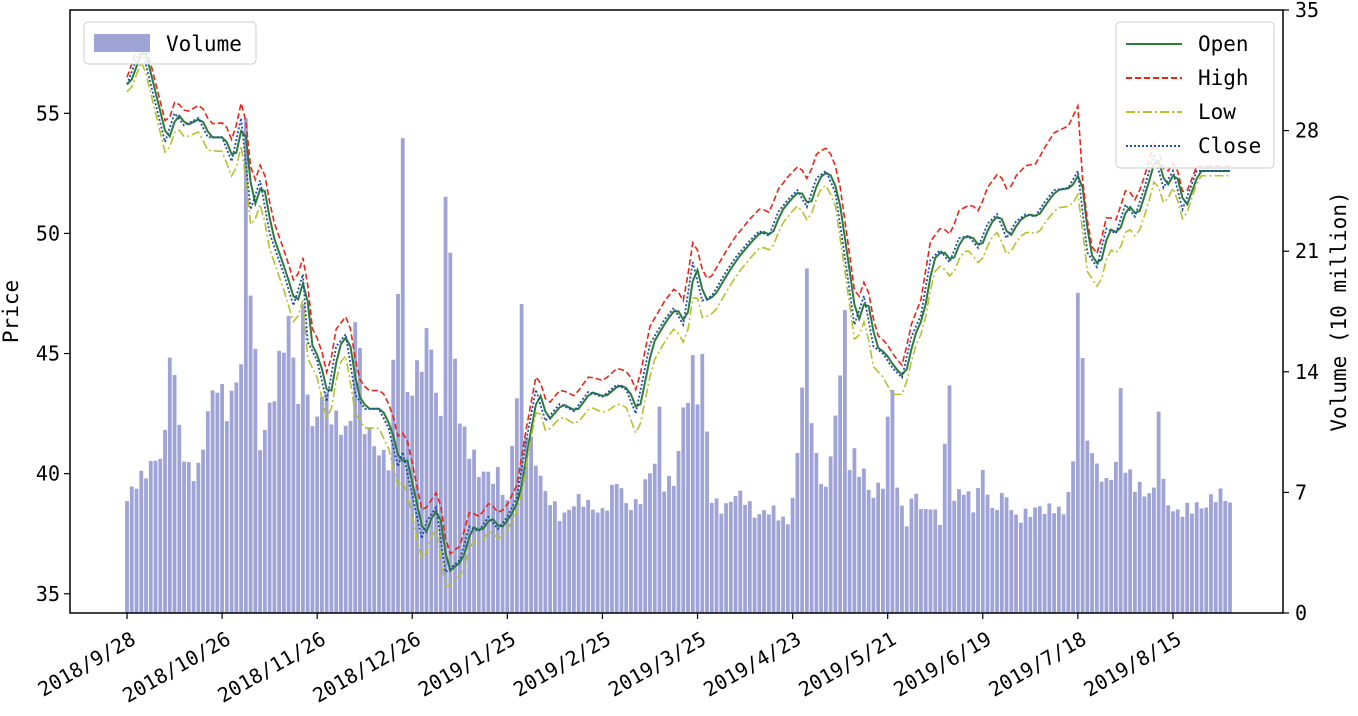  I want to click on left-y-tick-label: 40, so click(48, 474).